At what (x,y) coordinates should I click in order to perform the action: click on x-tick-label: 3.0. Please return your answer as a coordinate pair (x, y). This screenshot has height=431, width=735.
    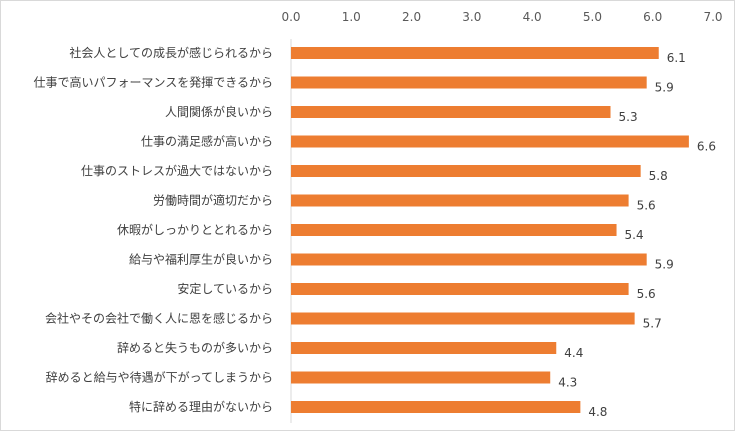
    Looking at the image, I should click on (471, 17).